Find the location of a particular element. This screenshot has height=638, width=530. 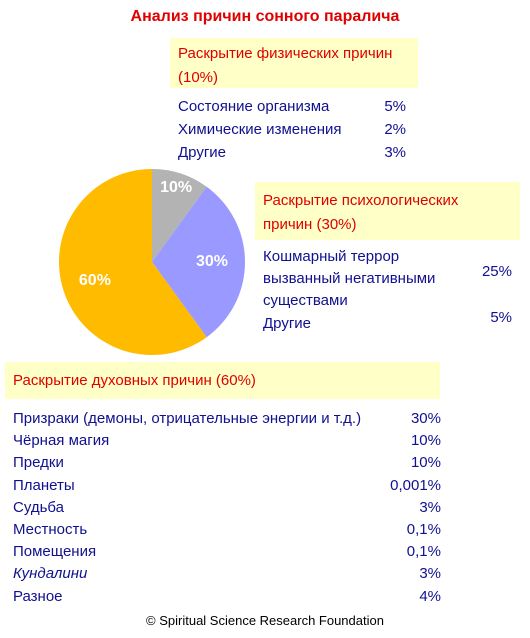

item-label: существами is located at coordinates (305, 300).